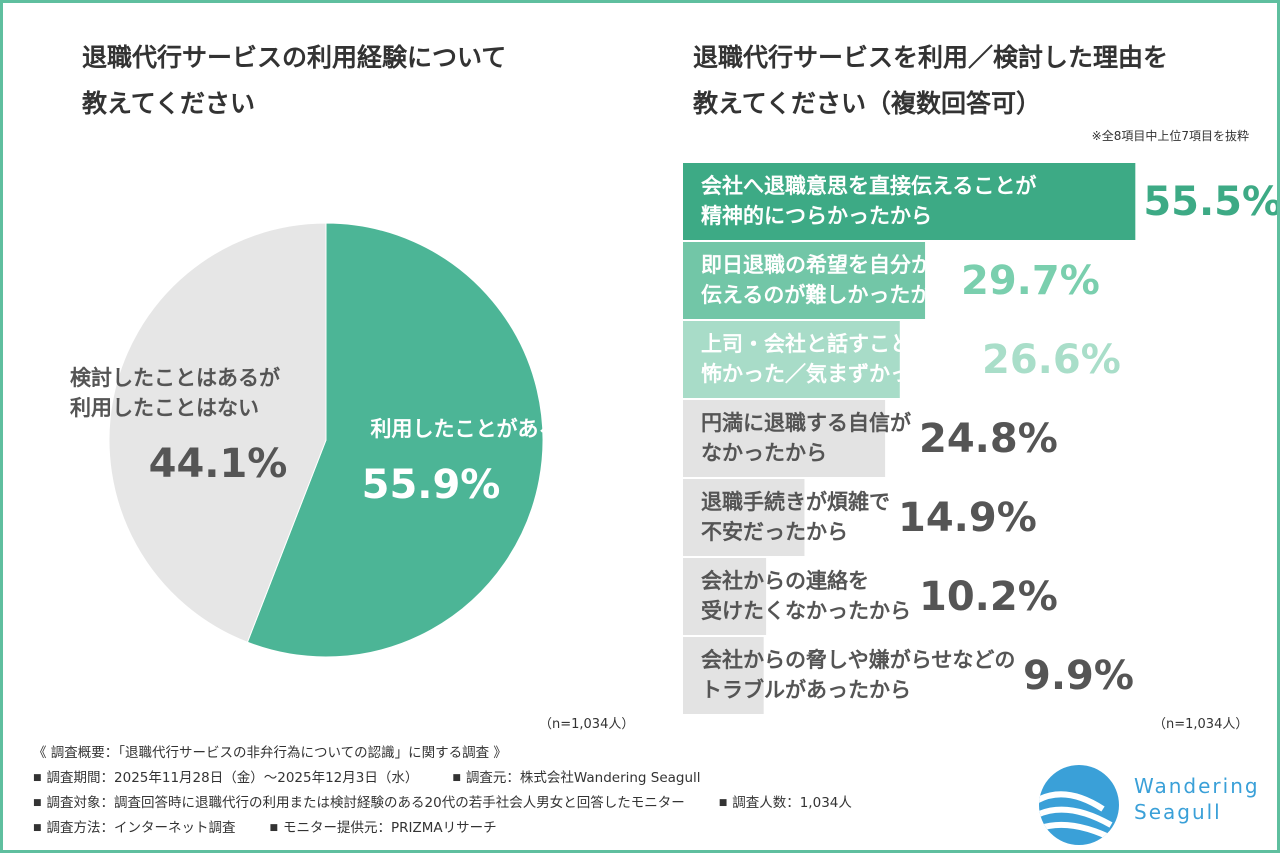 The width and height of the screenshot is (1280, 853). What do you see at coordinates (218, 464) in the screenshot?
I see `slice-value-label: 44.1%` at bounding box center [218, 464].